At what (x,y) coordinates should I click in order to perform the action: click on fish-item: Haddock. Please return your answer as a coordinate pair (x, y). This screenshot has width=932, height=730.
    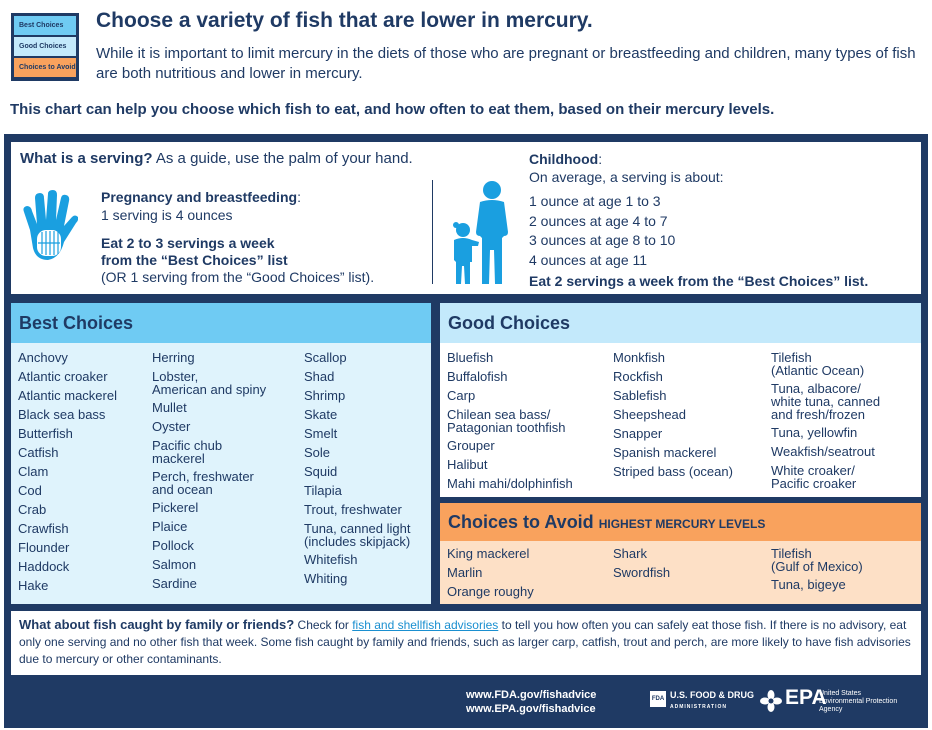
    Looking at the image, I should click on (44, 566).